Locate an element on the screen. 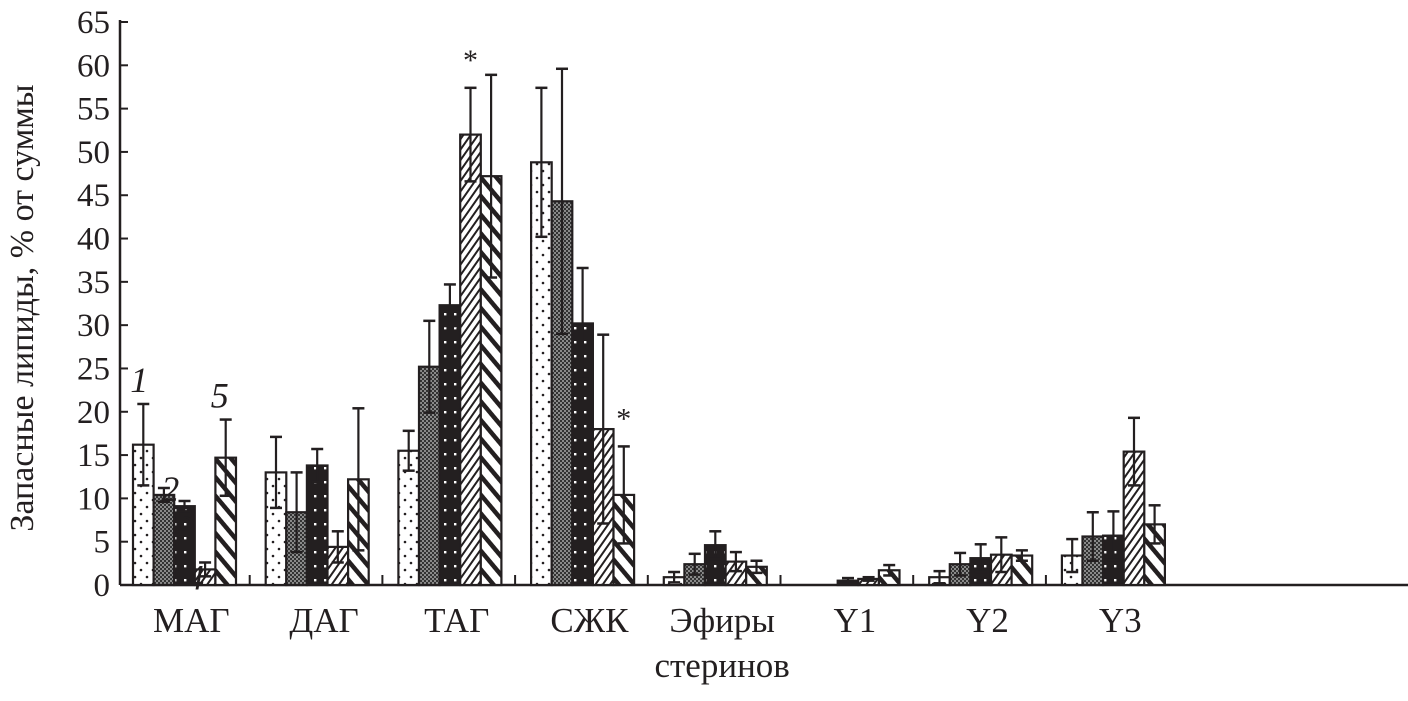 The height and width of the screenshot is (701, 1408). series-label: 3 is located at coordinates (186, 518).